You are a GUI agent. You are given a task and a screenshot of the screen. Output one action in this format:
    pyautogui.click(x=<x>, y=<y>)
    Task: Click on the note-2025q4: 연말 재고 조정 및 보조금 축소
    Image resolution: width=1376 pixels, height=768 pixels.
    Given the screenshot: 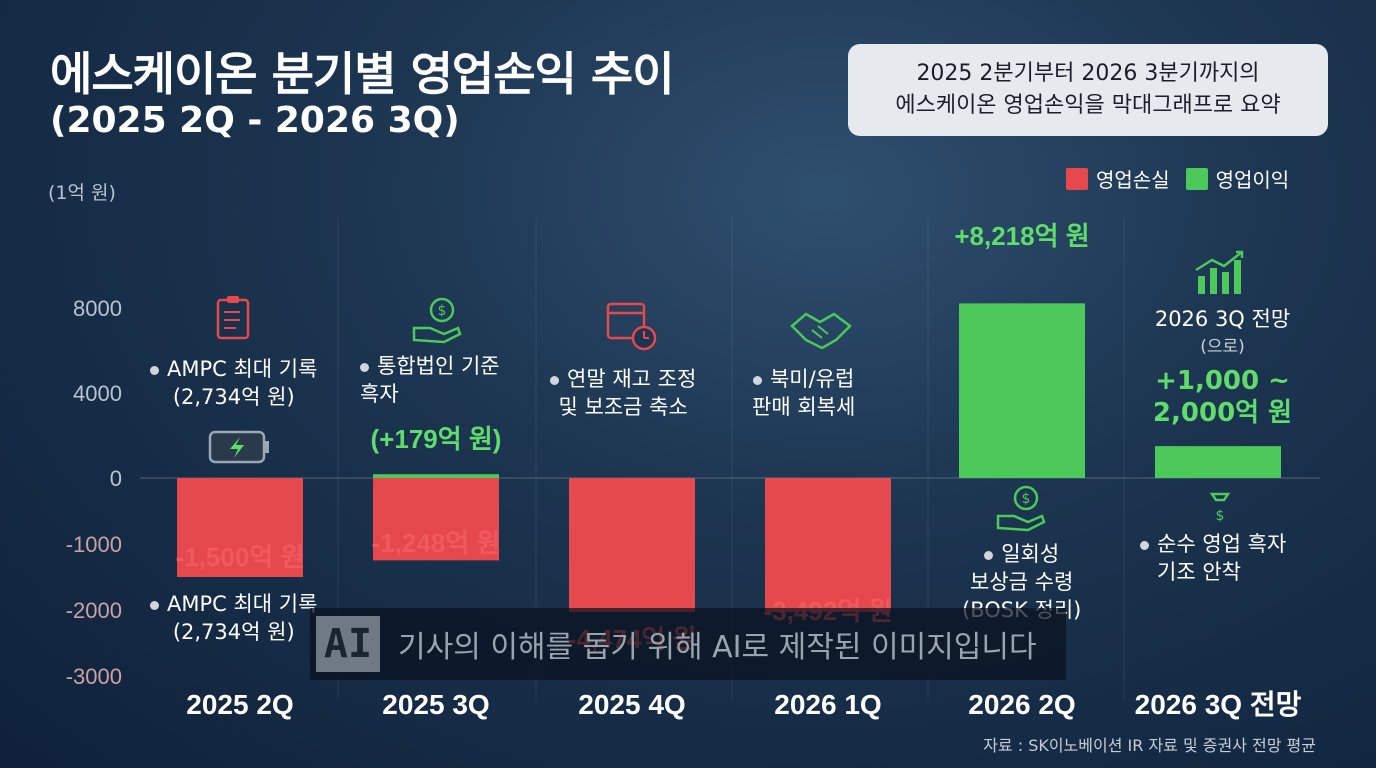 What is the action you would take?
    pyautogui.click(x=623, y=393)
    